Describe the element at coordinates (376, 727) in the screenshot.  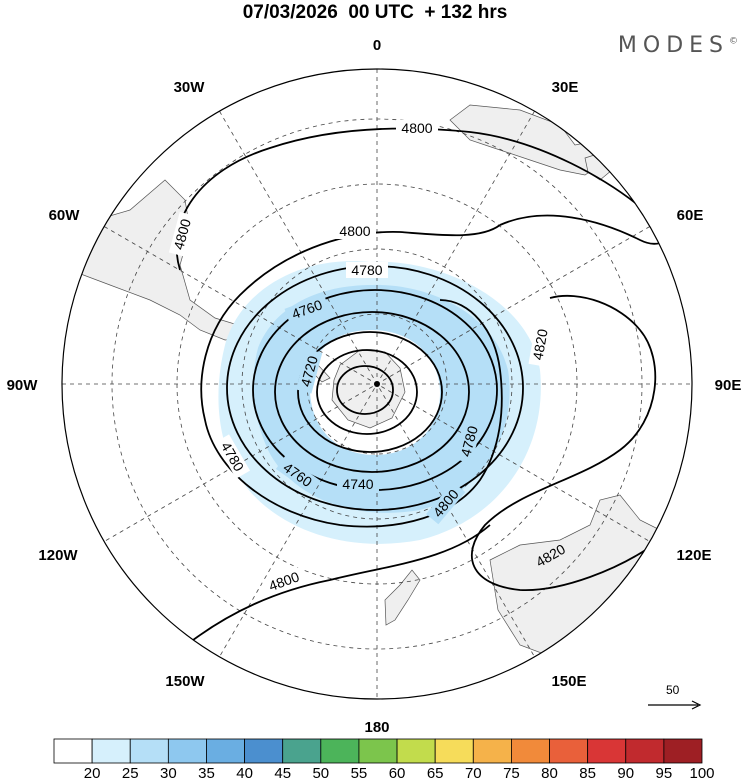
I see `lon-label-180: 180` at that location.